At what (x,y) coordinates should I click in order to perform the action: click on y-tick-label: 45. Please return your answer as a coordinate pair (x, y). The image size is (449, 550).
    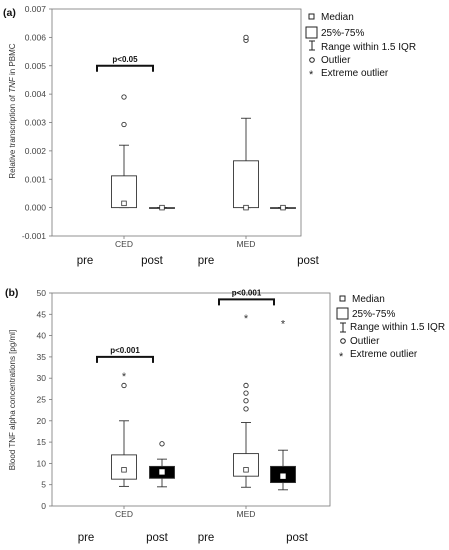
    Looking at the image, I should click on (42, 314).